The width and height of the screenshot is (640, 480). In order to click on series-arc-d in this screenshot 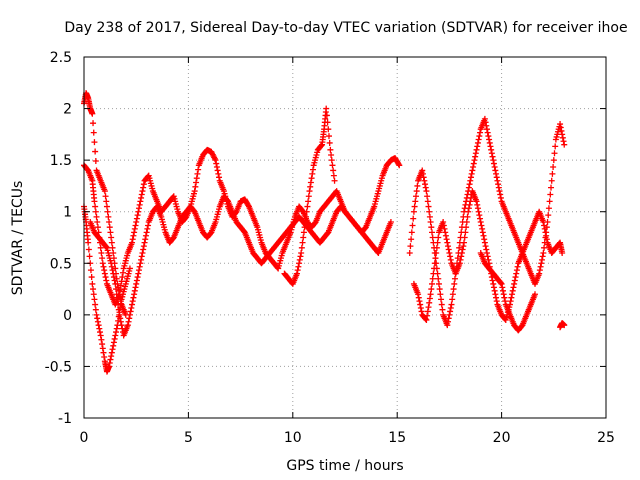, I will do `click(240, 266)`.